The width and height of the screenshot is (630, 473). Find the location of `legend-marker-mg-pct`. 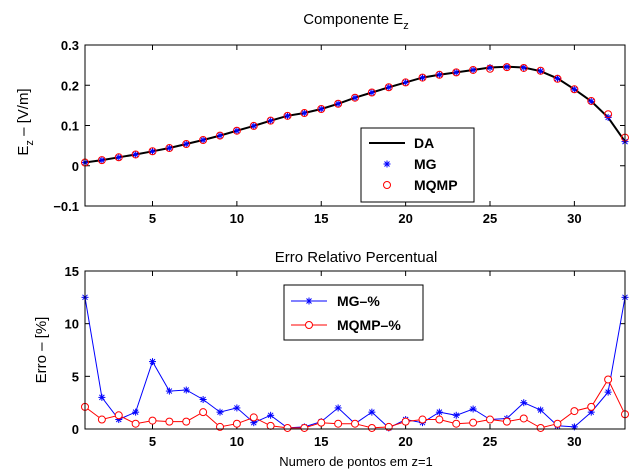

legend-marker-mg-pct is located at coordinates (309, 301).